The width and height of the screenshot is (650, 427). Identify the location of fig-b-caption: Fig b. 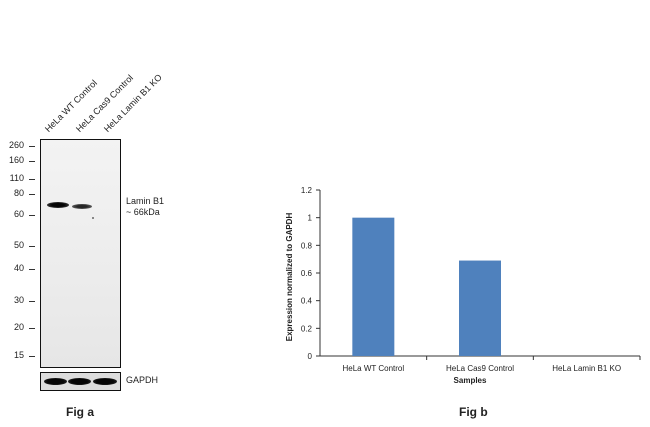
(473, 412).